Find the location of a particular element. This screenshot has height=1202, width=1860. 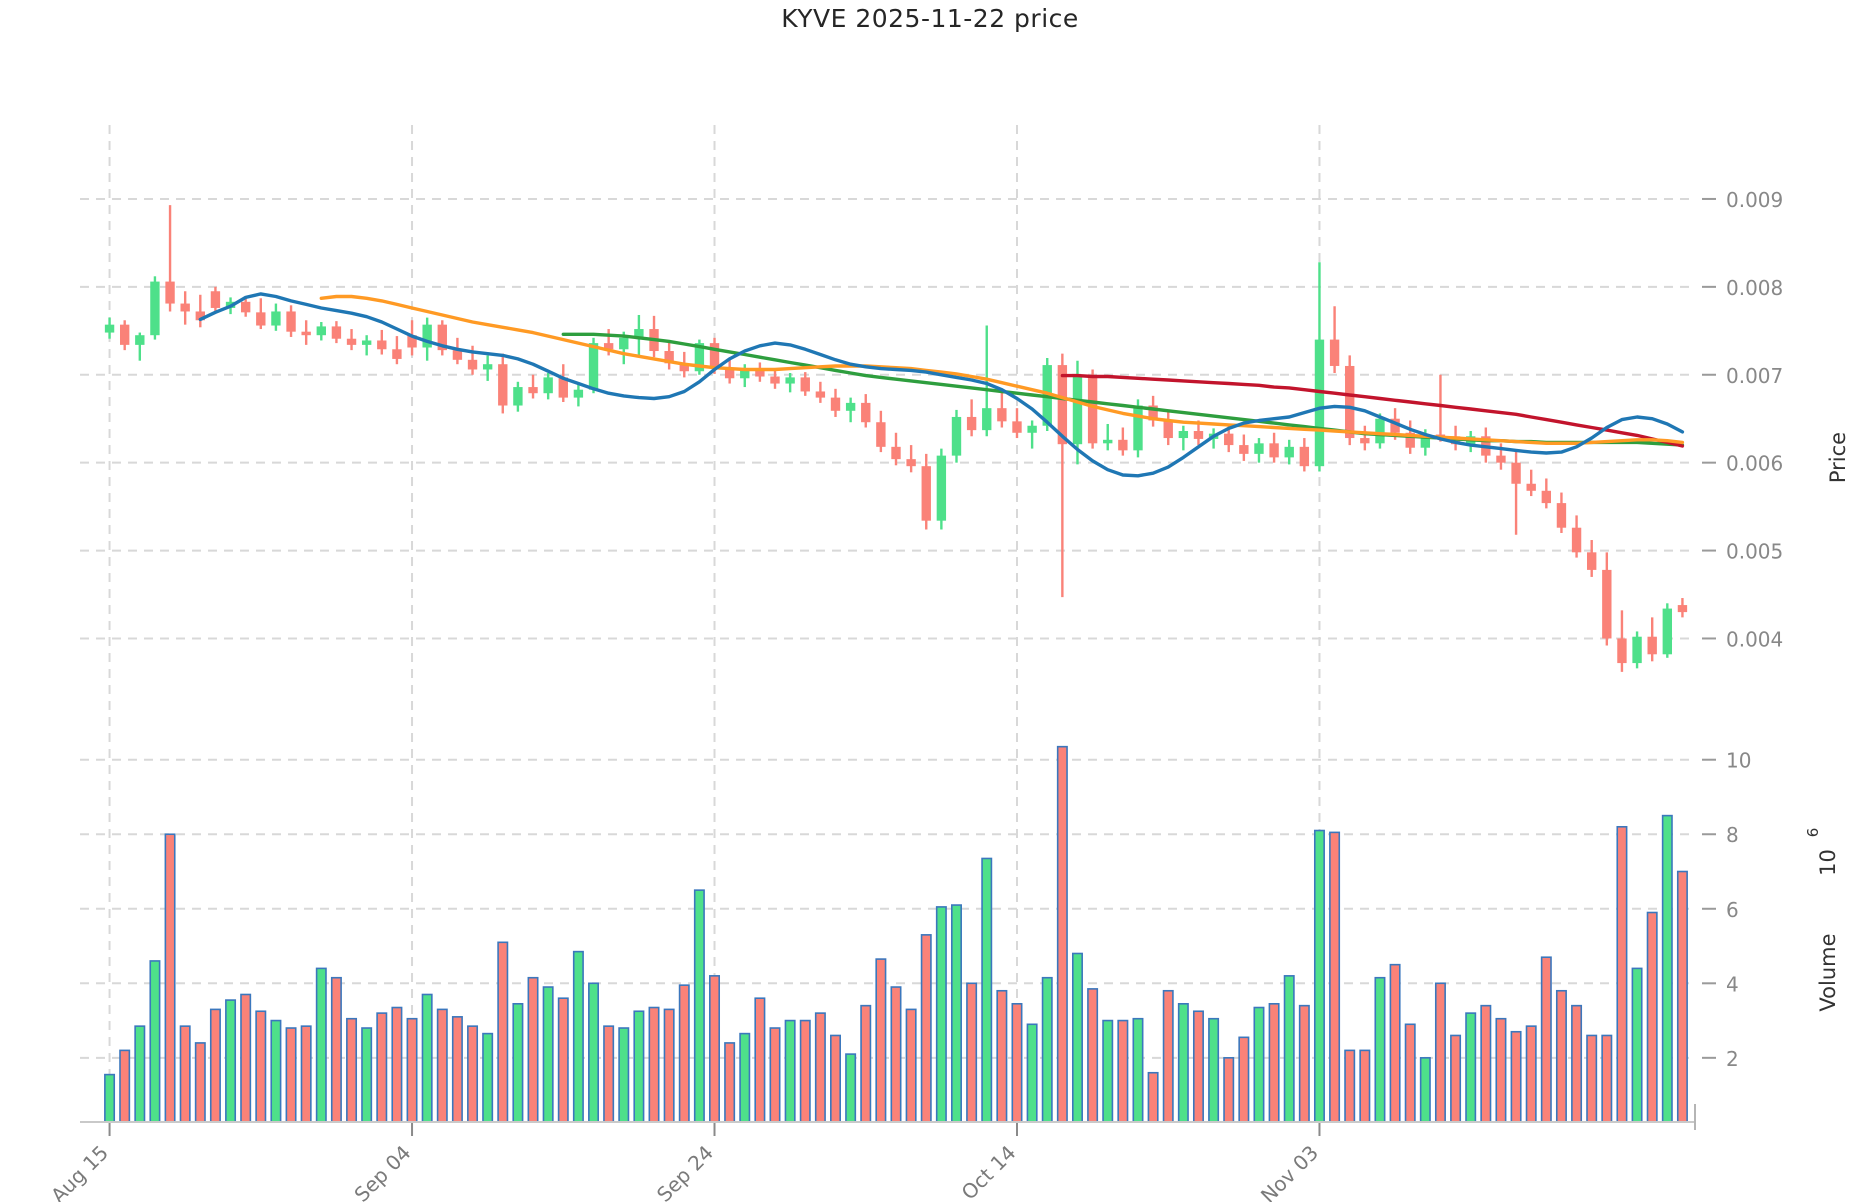

volume-axis-title: Volume is located at coordinates (1828, 972).